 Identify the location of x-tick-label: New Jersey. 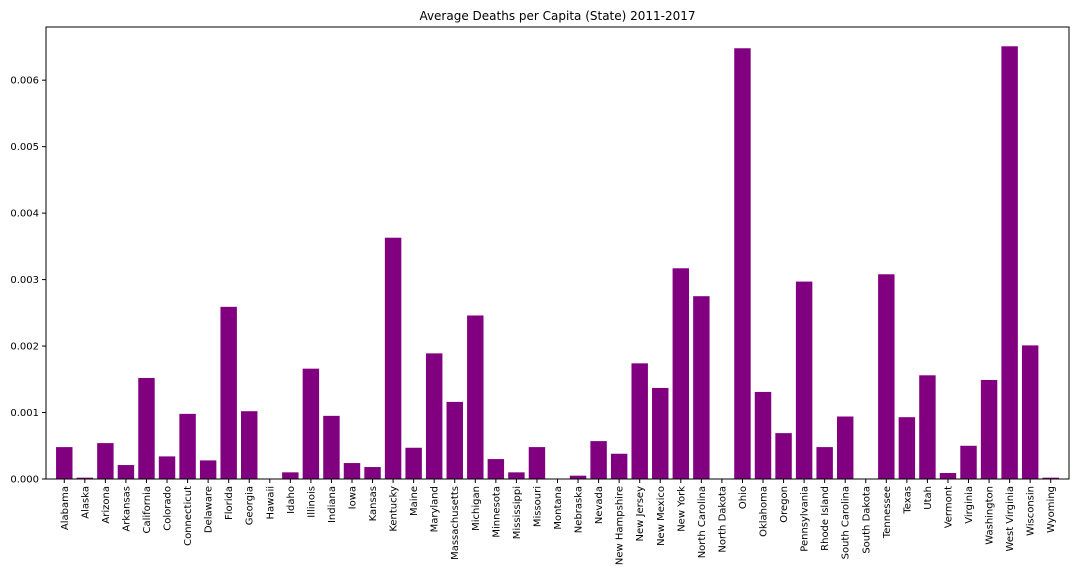
(640, 514).